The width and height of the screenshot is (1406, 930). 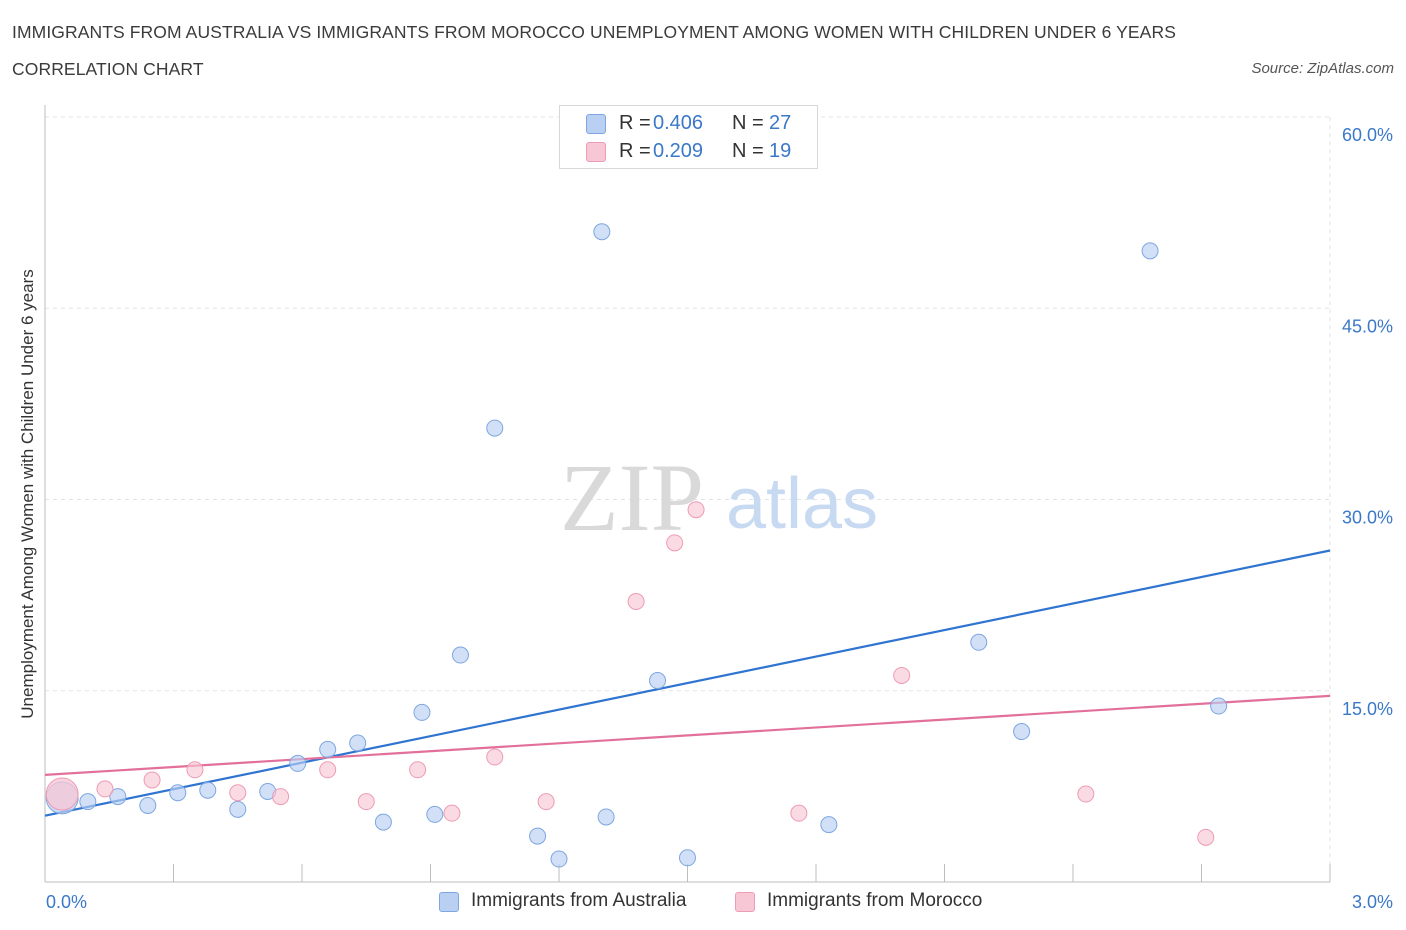 What do you see at coordinates (449, 902) in the screenshot?
I see `bottom-legend-swatch-australia` at bounding box center [449, 902].